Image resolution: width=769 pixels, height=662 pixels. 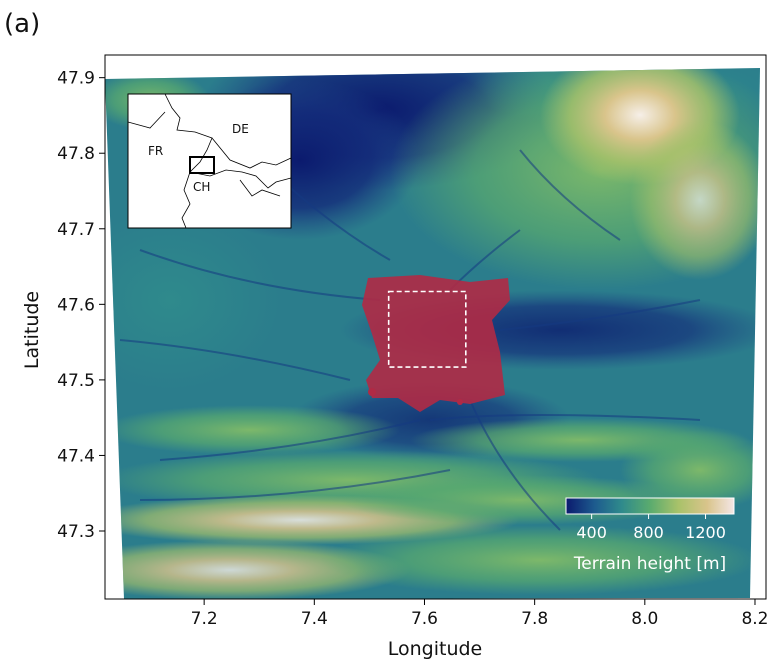 I want to click on colorbar-scale, so click(x=650, y=506).